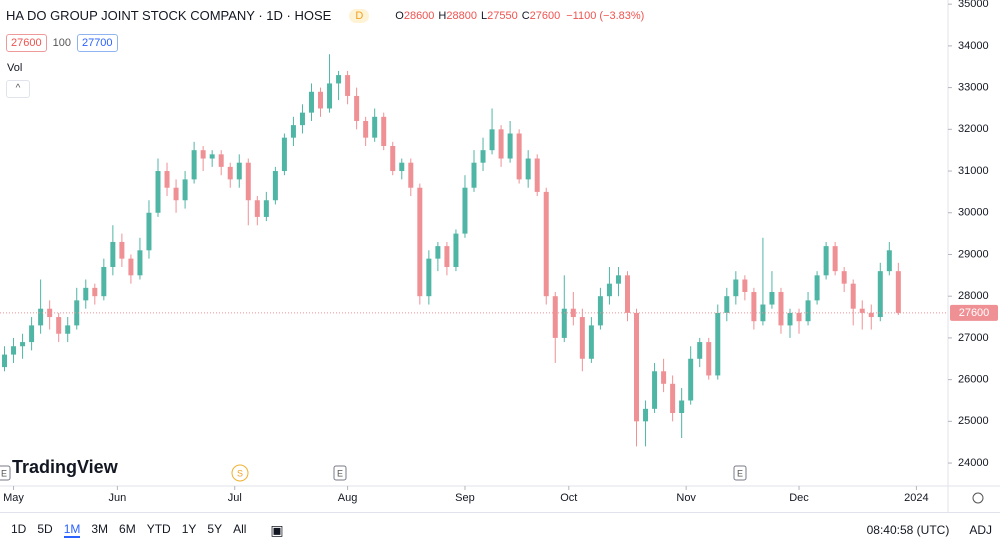  Describe the element at coordinates (973, 254) in the screenshot. I see `y-tick-label: 29000` at that location.